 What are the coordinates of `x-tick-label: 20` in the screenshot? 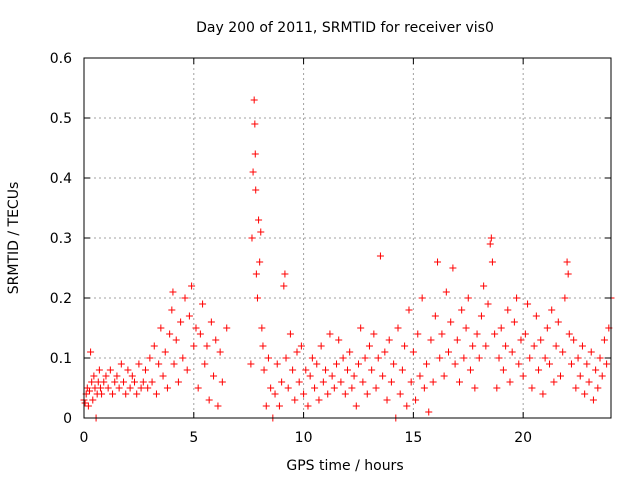 It's located at (523, 438).